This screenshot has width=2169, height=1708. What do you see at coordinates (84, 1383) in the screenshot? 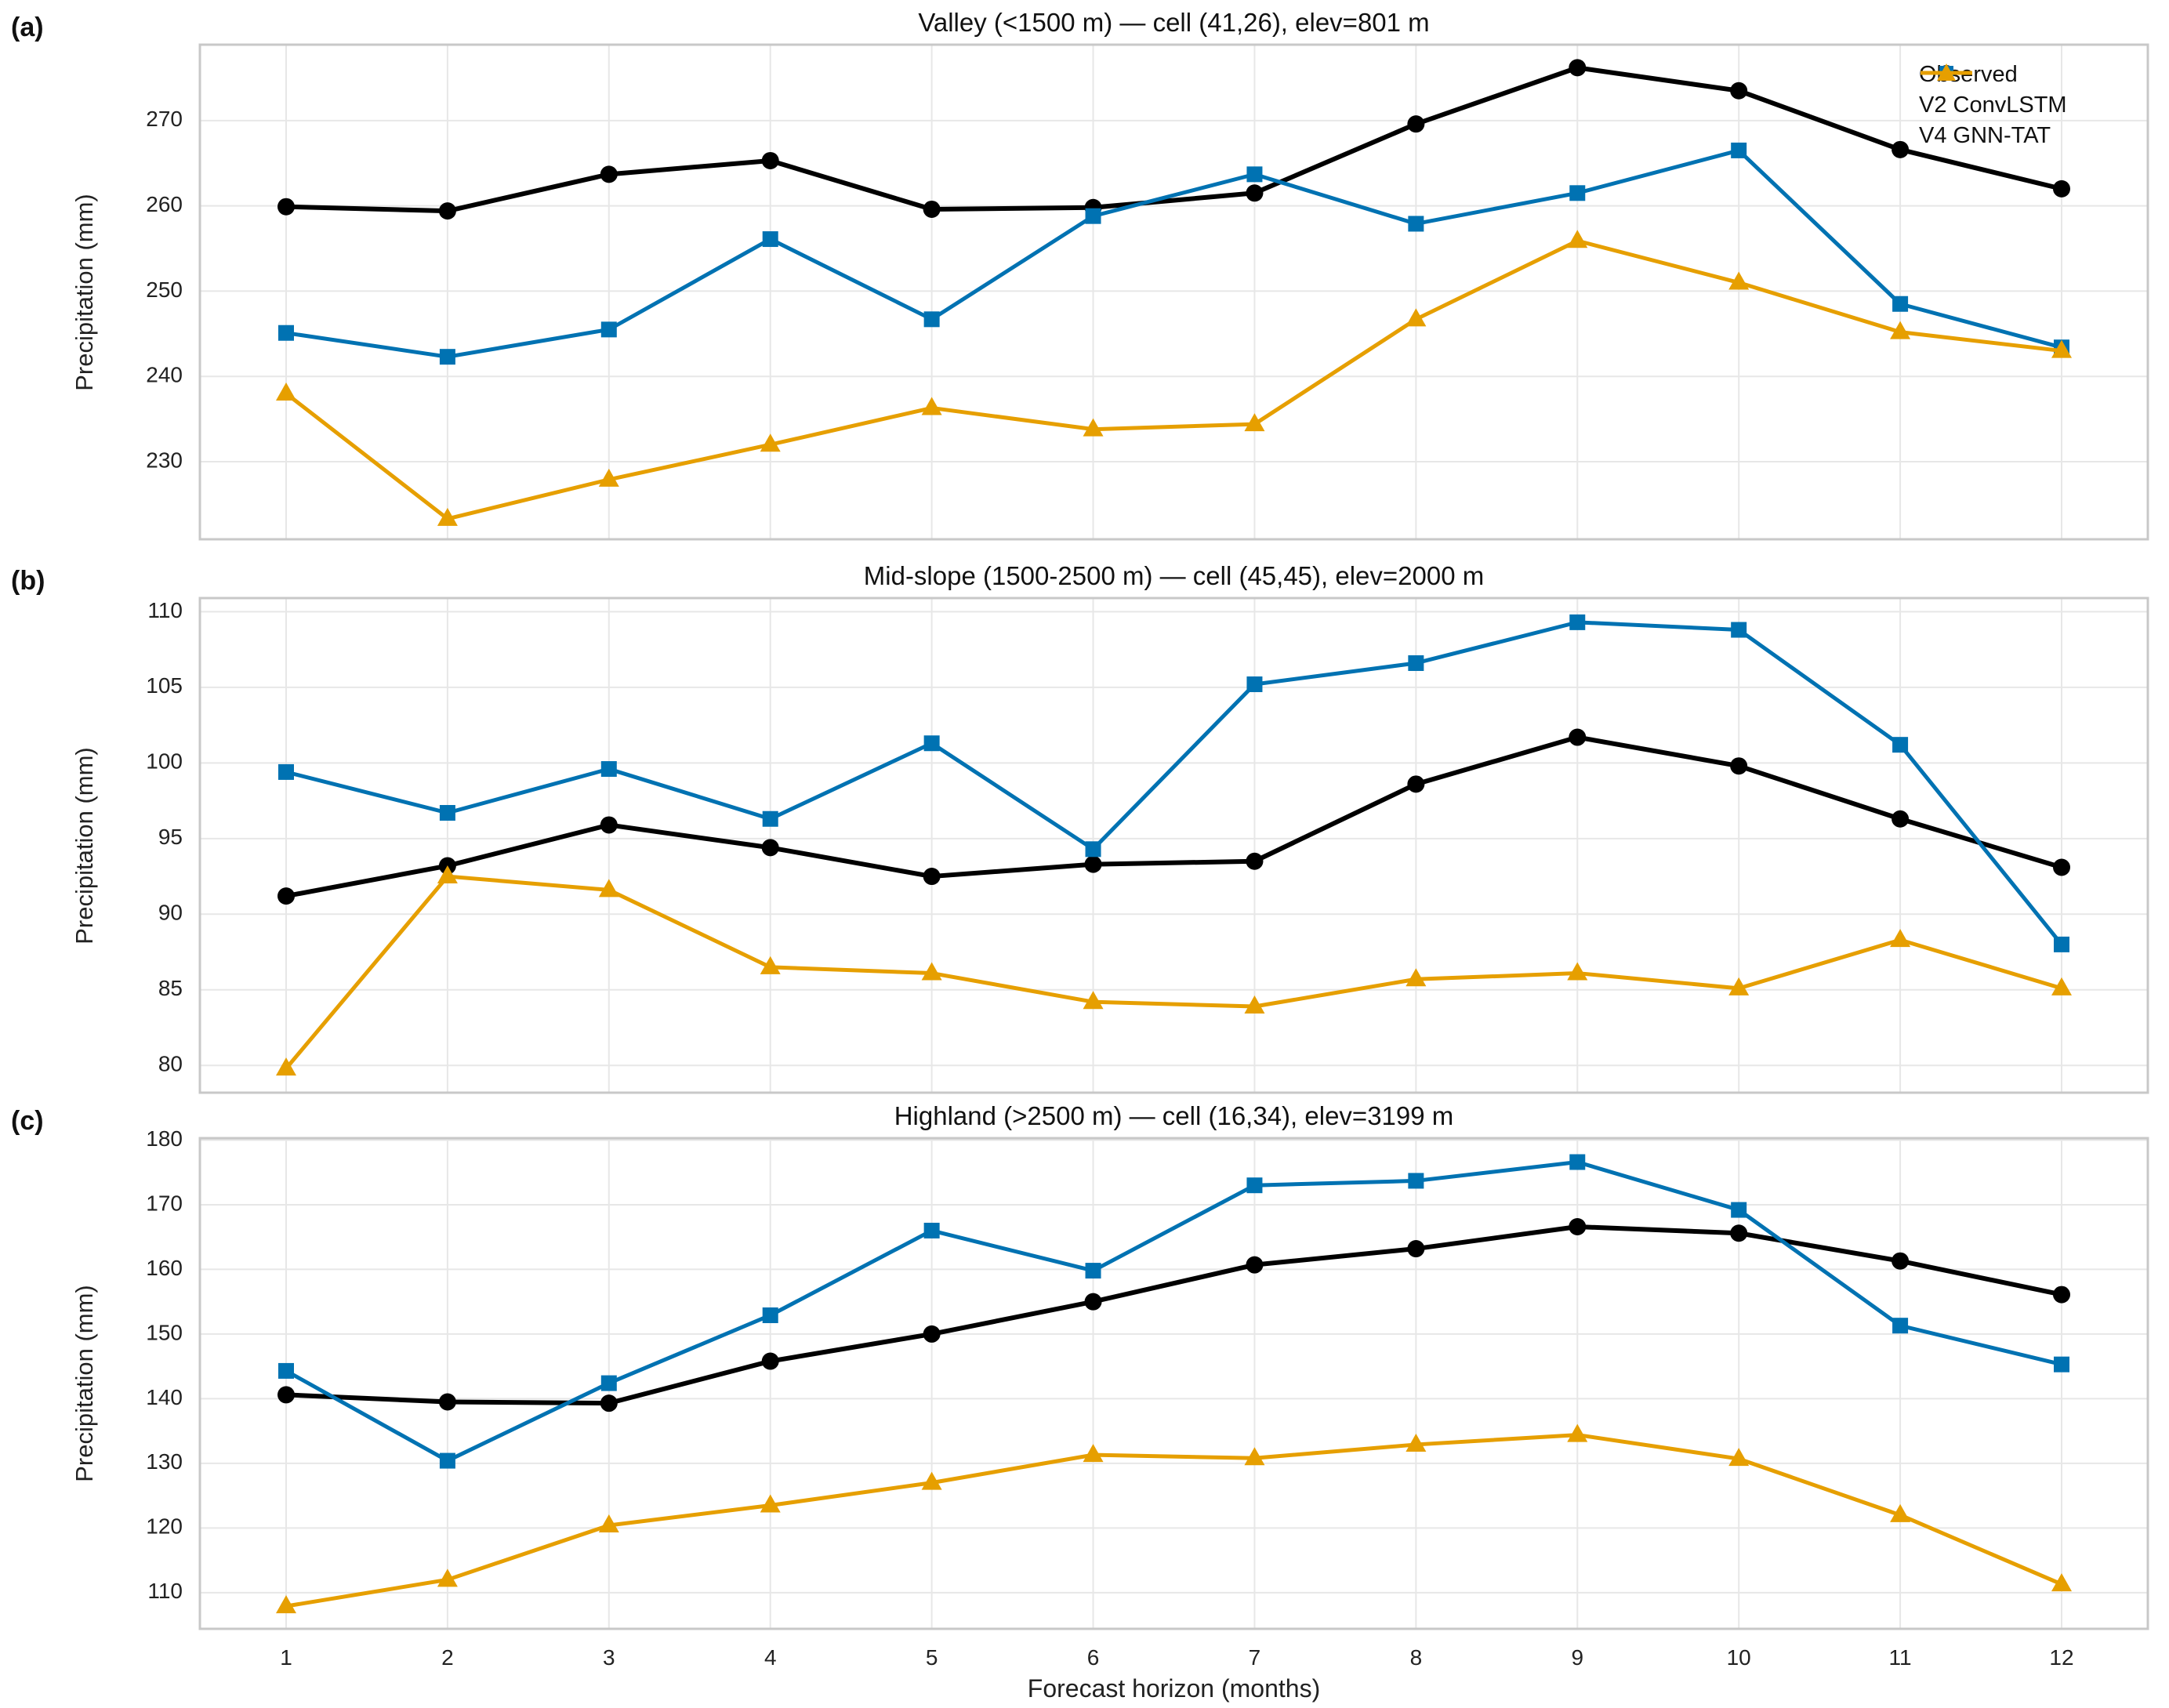
I see `y-axis-label-c: Precipitation (mm)` at bounding box center [84, 1383].